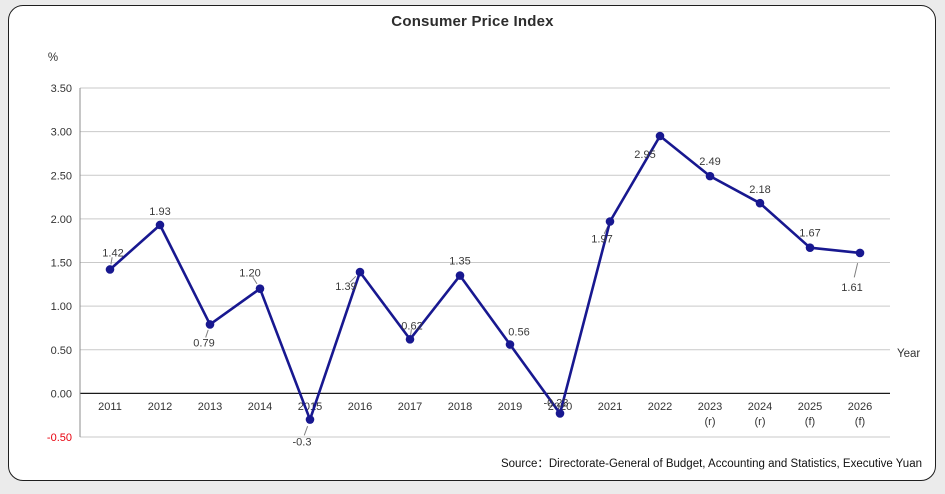  Describe the element at coordinates (210, 407) in the screenshot. I see `x-tick-label: 2013` at that location.